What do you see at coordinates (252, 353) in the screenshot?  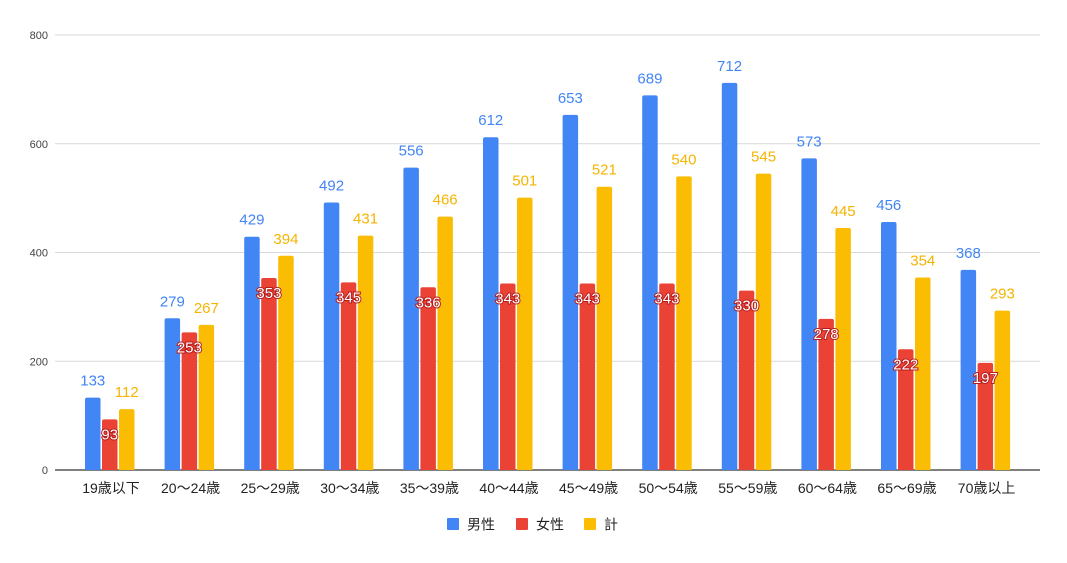 I see `bar-男性-25〜29歳` at bounding box center [252, 353].